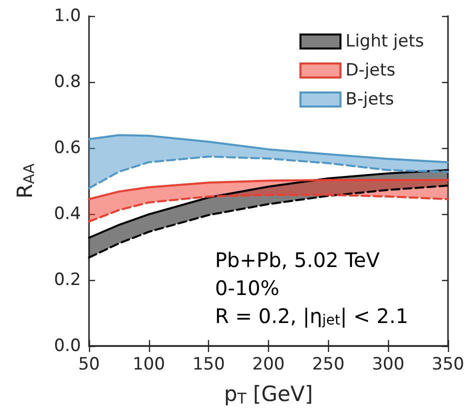 Image resolution: width=469 pixels, height=413 pixels. What do you see at coordinates (67, 280) in the screenshot?
I see `y-tick-label: 0.2` at bounding box center [67, 280].